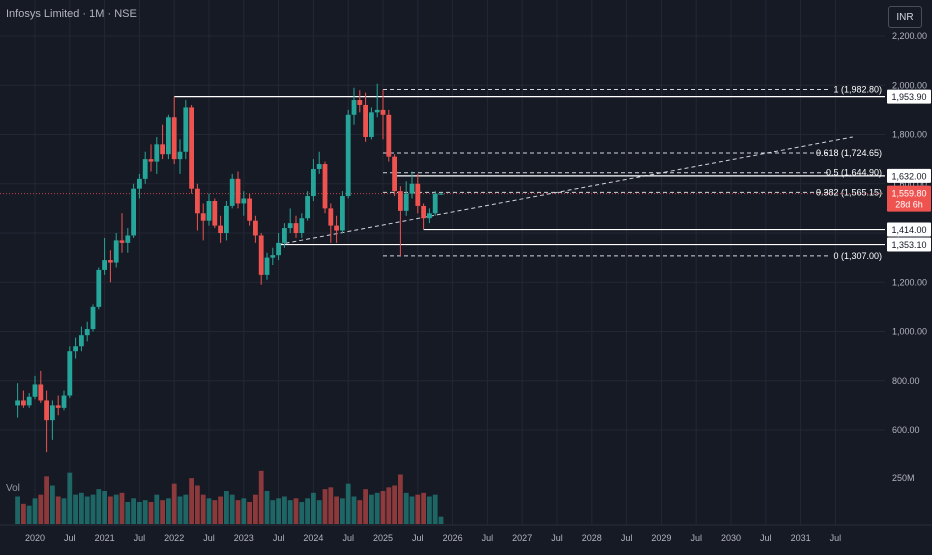 Image resolution: width=932 pixels, height=555 pixels. I want to click on price-label: 1,953.90, so click(908, 97).